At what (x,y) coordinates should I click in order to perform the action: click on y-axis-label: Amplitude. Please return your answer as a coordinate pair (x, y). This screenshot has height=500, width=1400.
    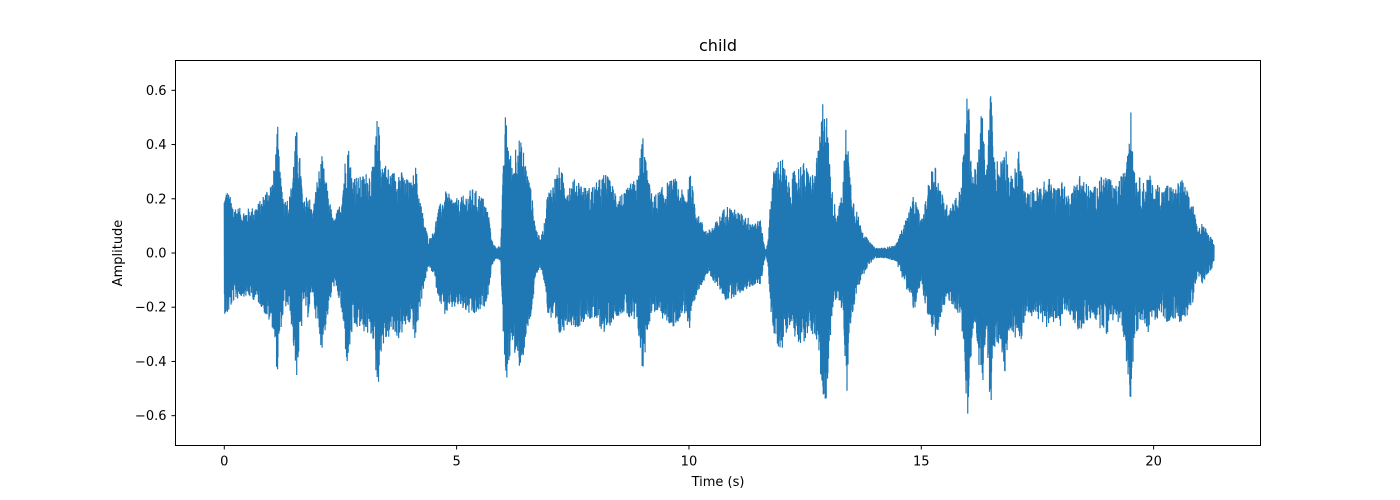
    Looking at the image, I should click on (118, 253).